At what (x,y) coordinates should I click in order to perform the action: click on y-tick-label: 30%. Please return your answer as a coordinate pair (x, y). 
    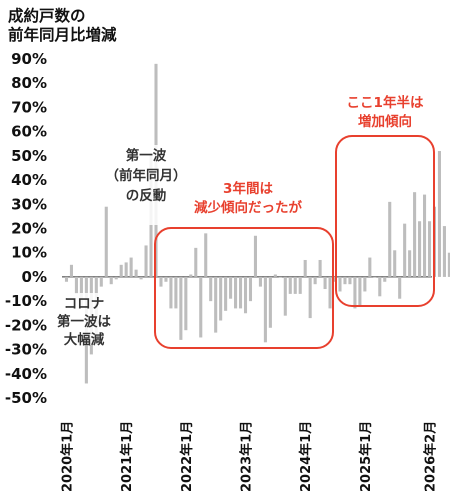
    Looking at the image, I should click on (29, 204).